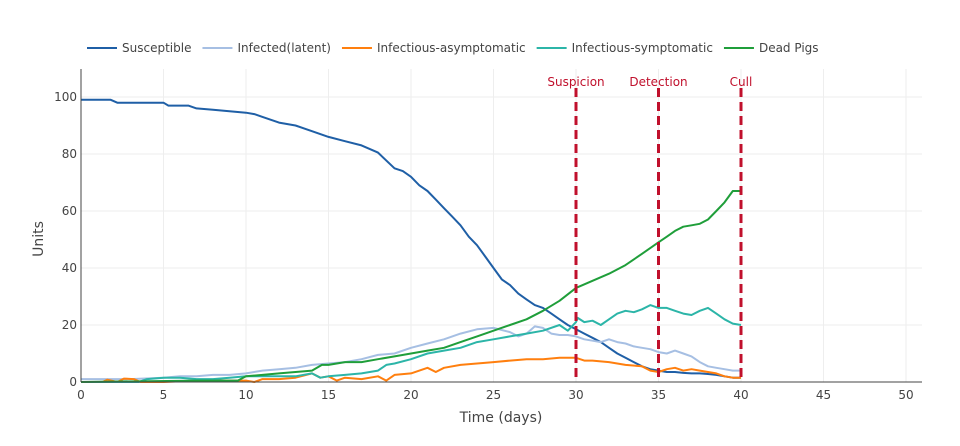 This screenshot has width=960, height=446. What do you see at coordinates (284, 48) in the screenshot?
I see `legend-label: Infected(latent)` at bounding box center [284, 48].